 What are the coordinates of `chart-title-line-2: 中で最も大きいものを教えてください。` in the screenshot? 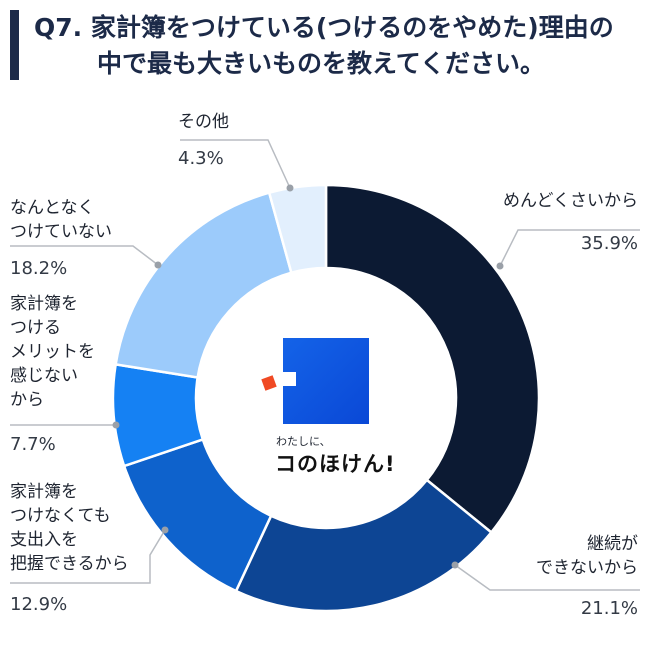 It's located at (321, 63).